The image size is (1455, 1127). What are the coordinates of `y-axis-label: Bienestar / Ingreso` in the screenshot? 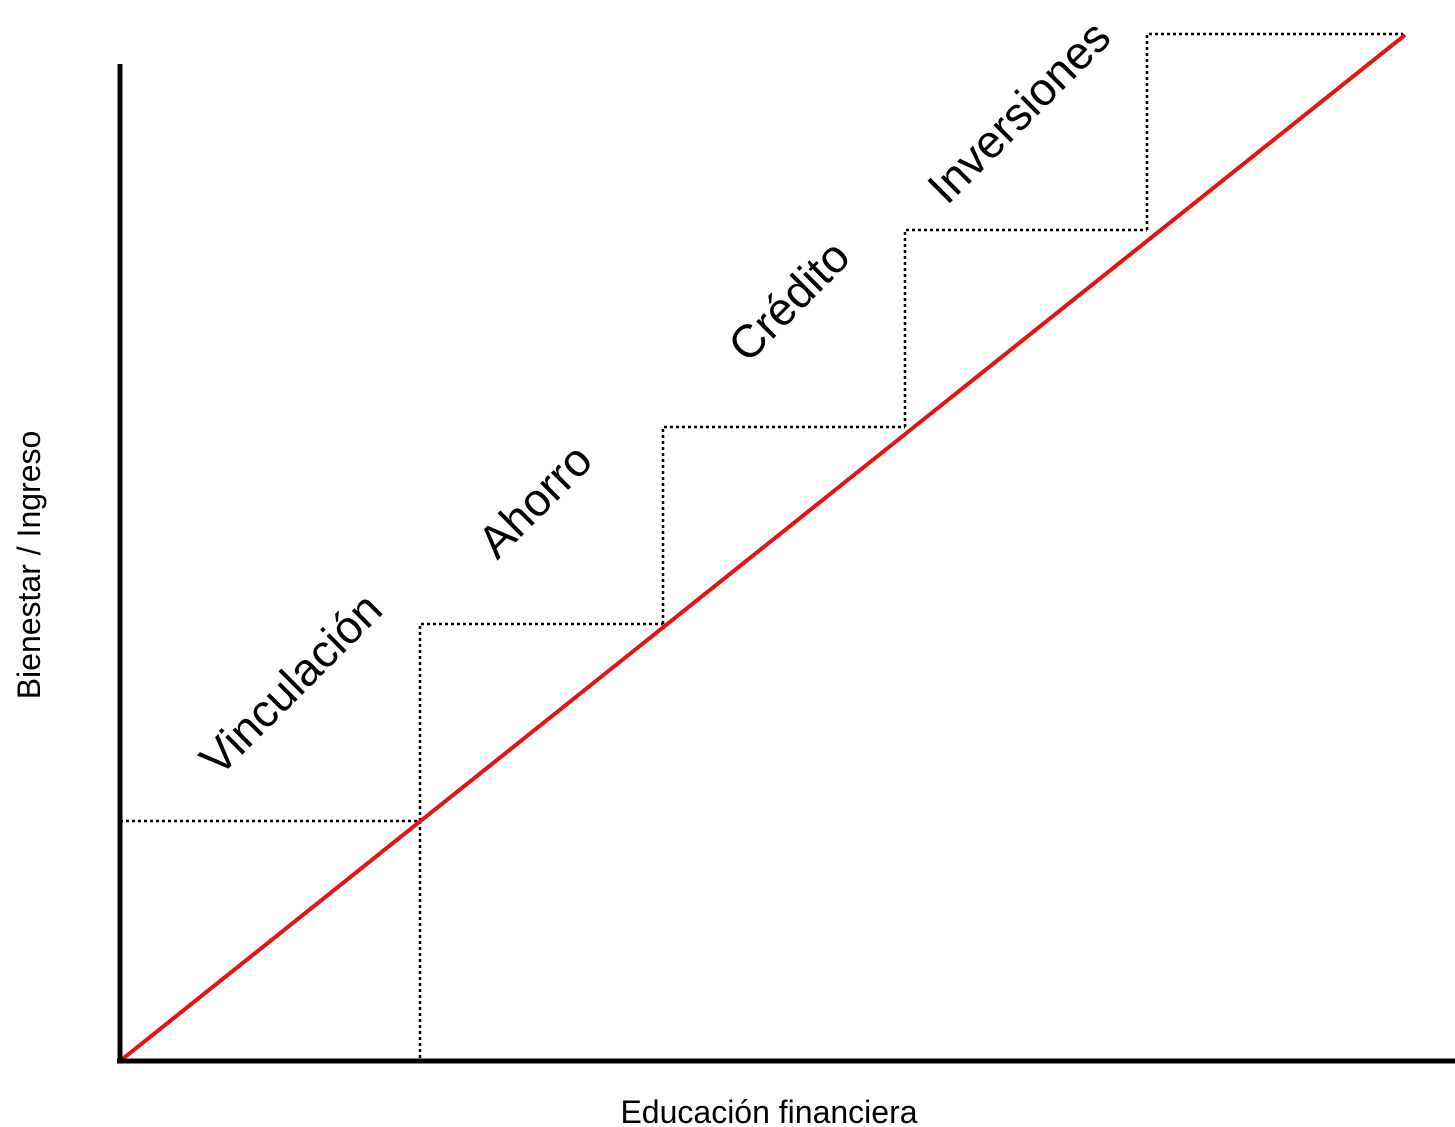 It's located at (29, 565).